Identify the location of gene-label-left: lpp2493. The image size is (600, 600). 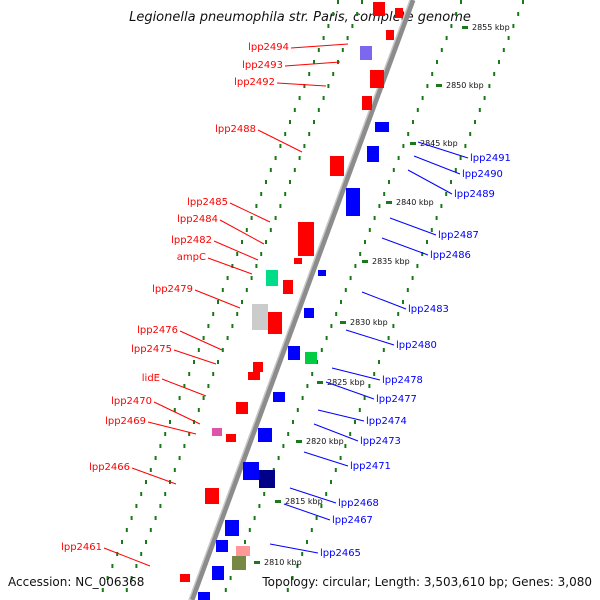
(262, 65).